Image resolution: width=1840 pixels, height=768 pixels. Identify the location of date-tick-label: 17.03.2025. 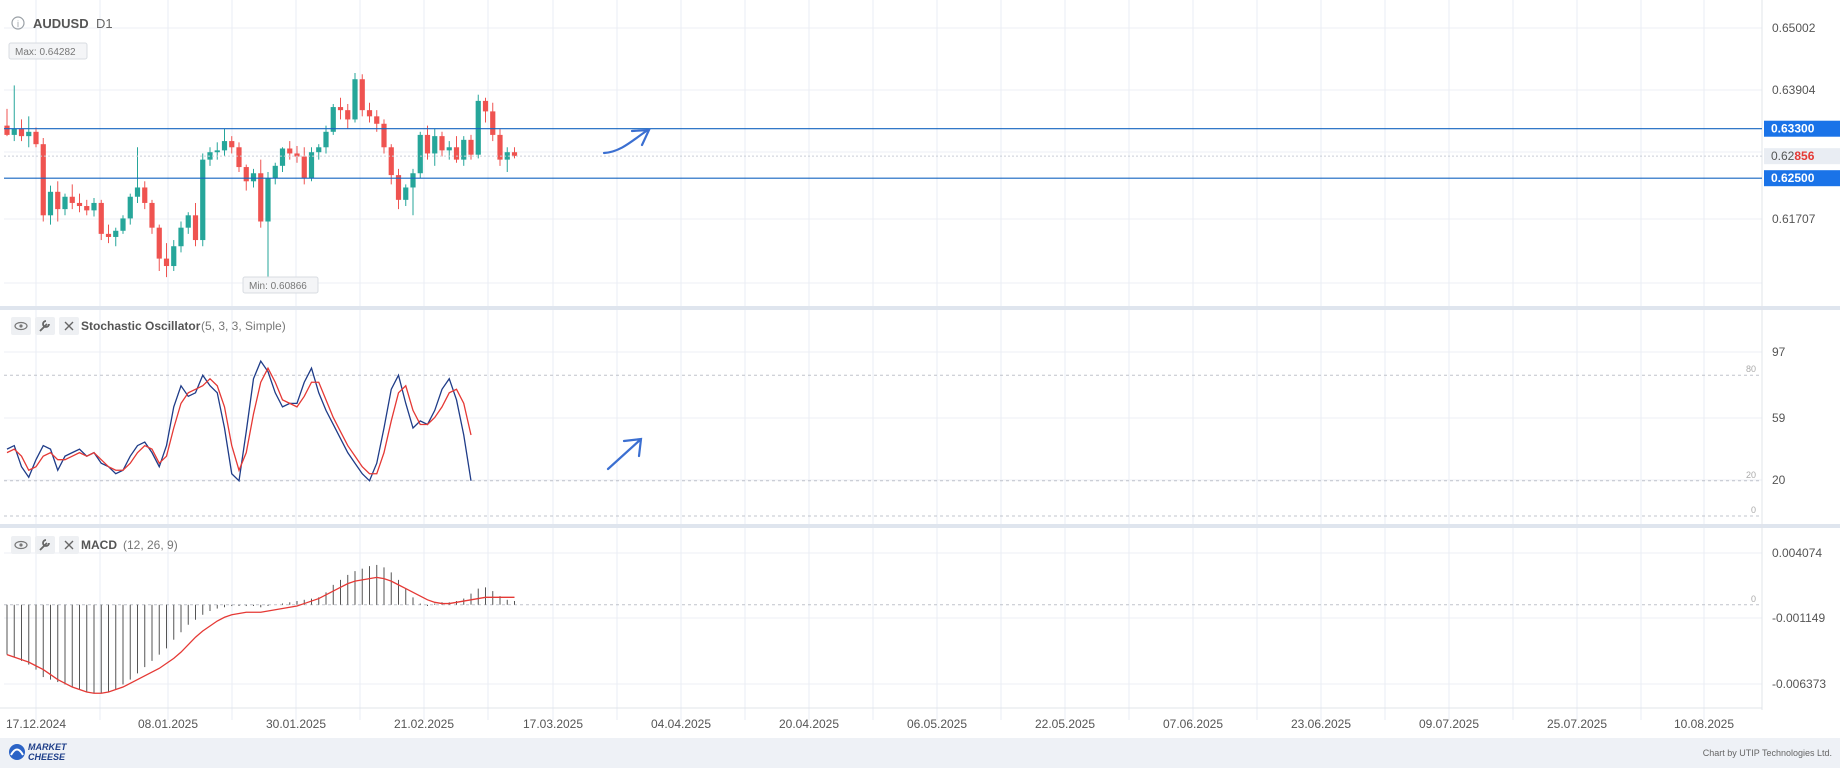
(553, 724).